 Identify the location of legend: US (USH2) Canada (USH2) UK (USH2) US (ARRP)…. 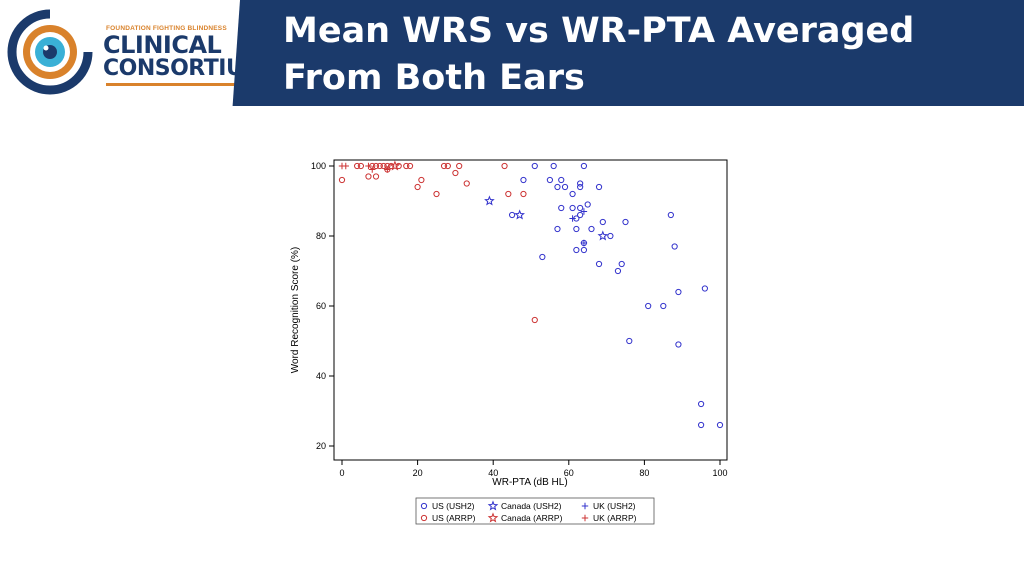
(535, 511).